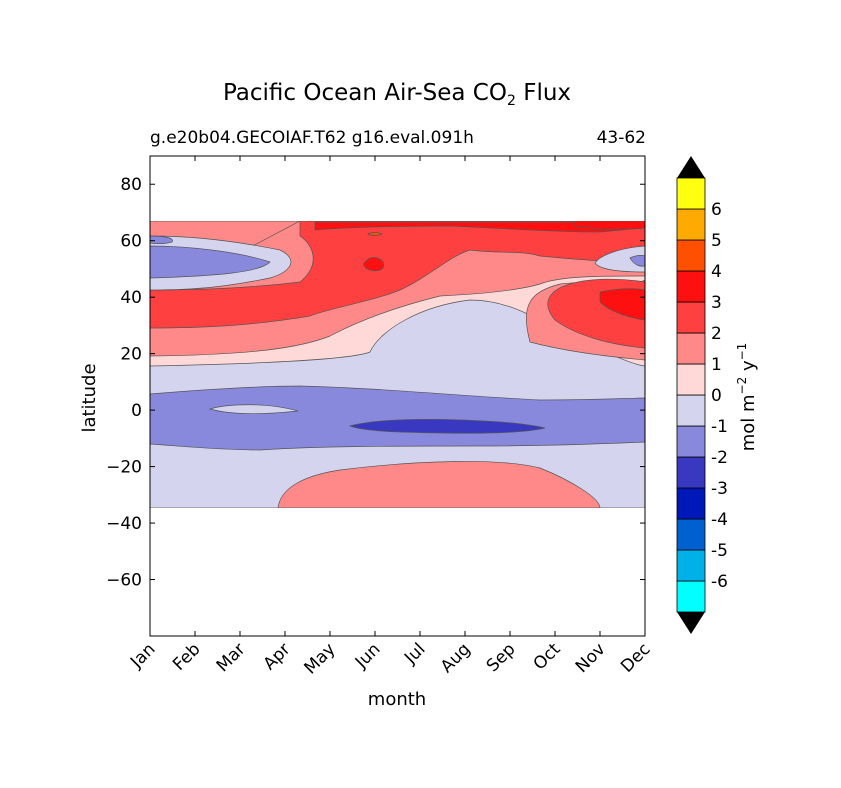 The height and width of the screenshot is (788, 841). I want to click on title-text: Pacific Ocean Air-Sea CO, so click(365, 93).